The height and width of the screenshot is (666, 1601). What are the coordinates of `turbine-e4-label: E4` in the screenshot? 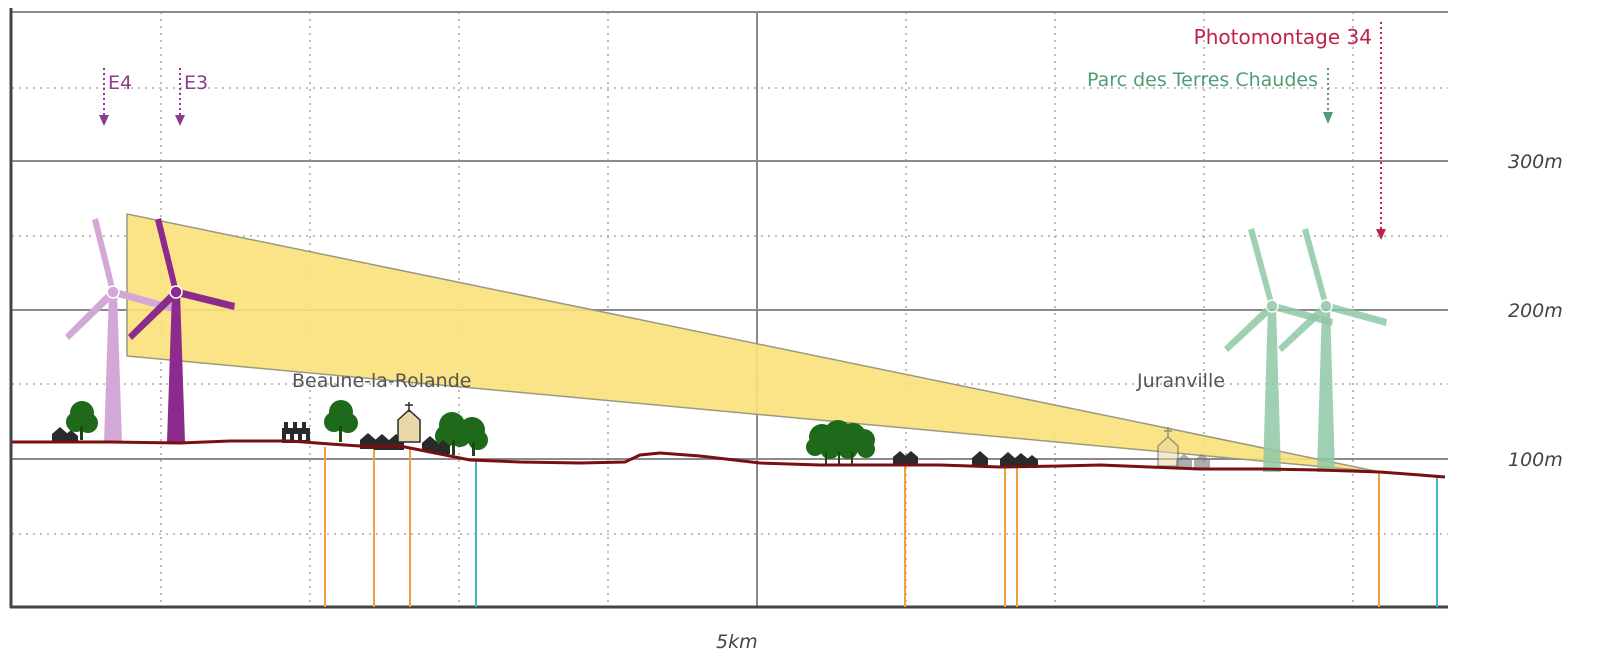 It's located at (120, 83).